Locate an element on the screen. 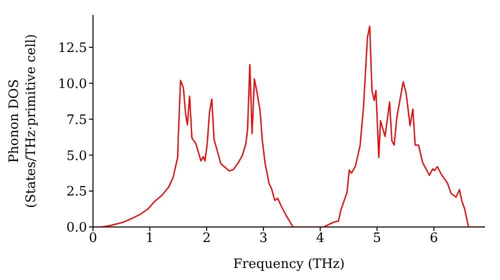 This screenshot has height=280, width=500. x-tick-label: 0 is located at coordinates (93, 238).